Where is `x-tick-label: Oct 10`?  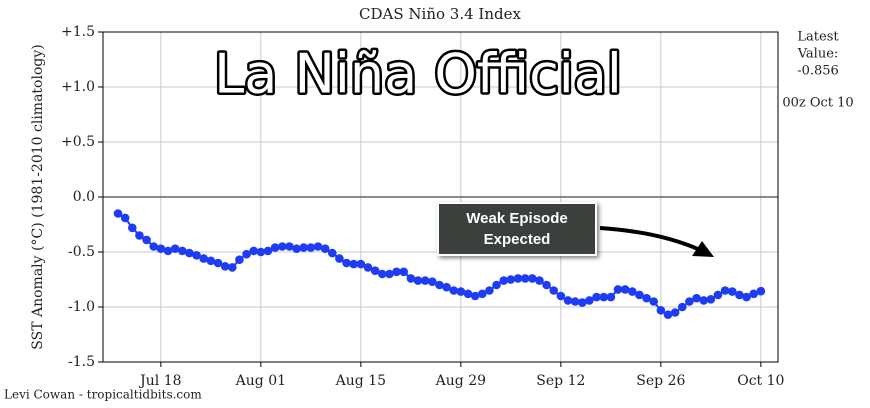 x-tick-label: Oct 10 is located at coordinates (760, 381).